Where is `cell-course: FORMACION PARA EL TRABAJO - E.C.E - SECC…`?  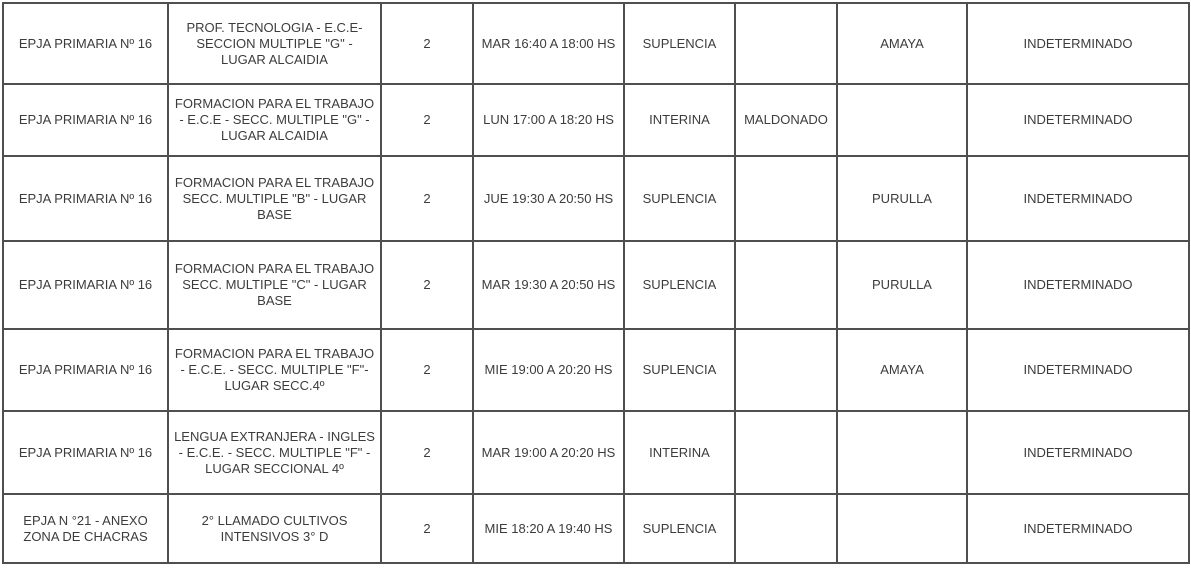
cell-course: FORMACION PARA EL TRABAJO - E.C.E - SECC… is located at coordinates (274, 120).